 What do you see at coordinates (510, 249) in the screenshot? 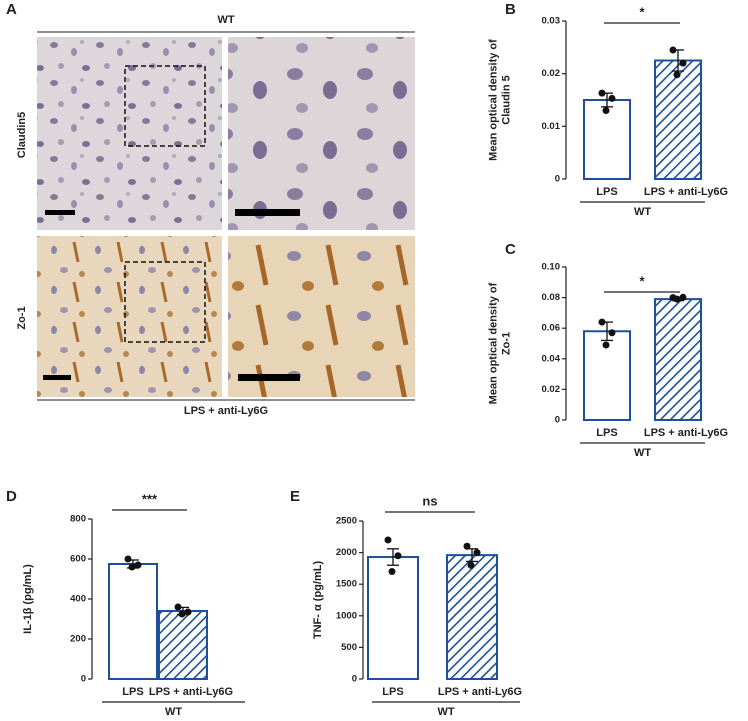
I see `panel-letter: C` at bounding box center [510, 249].